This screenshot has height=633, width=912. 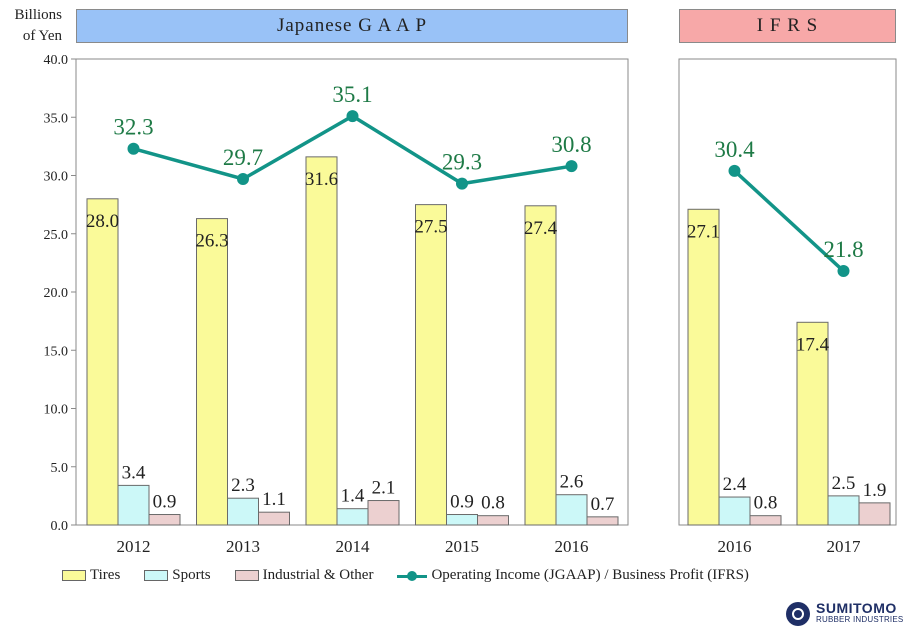 I want to click on company-logo: SUMITOMO RUBBER INDUSTRIES, so click(x=845, y=613).